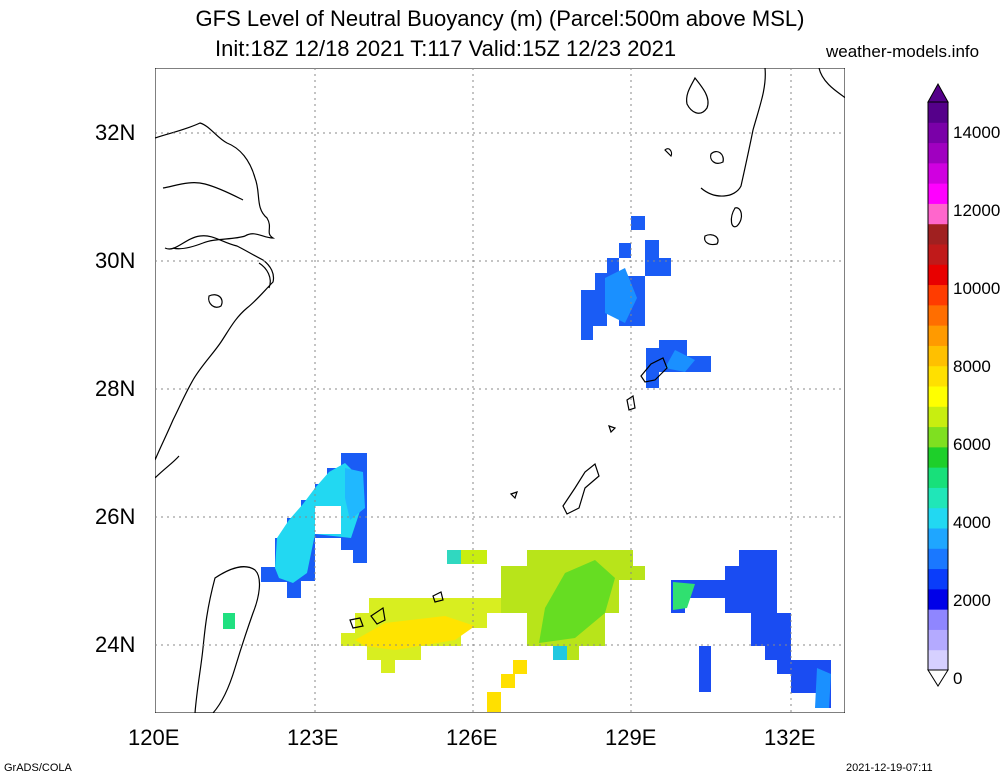  I want to click on lon-label-126e: 126E, so click(472, 737).